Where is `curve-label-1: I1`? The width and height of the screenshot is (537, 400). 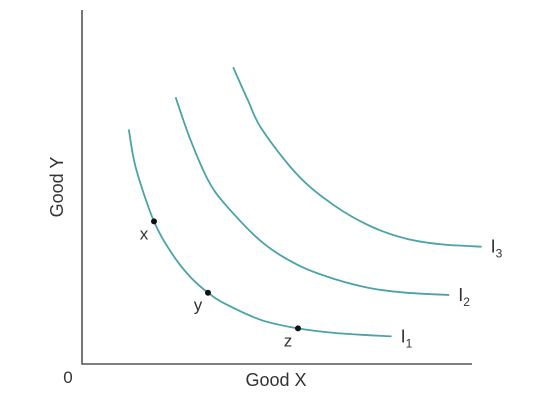
curve-label-1: I1 is located at coordinates (407, 338).